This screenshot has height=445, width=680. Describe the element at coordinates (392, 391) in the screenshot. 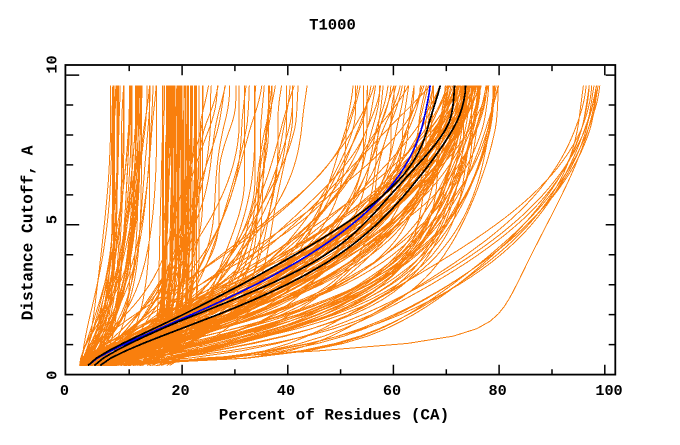

I see `svg-text: 60` at that location.